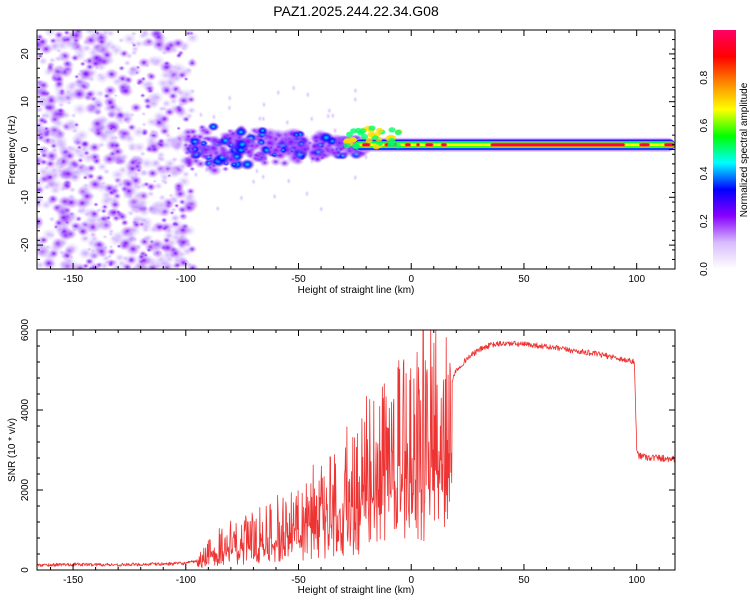 This screenshot has width=750, height=600. Describe the element at coordinates (724, 149) in the screenshot. I see `colorbar-gradient` at that location.